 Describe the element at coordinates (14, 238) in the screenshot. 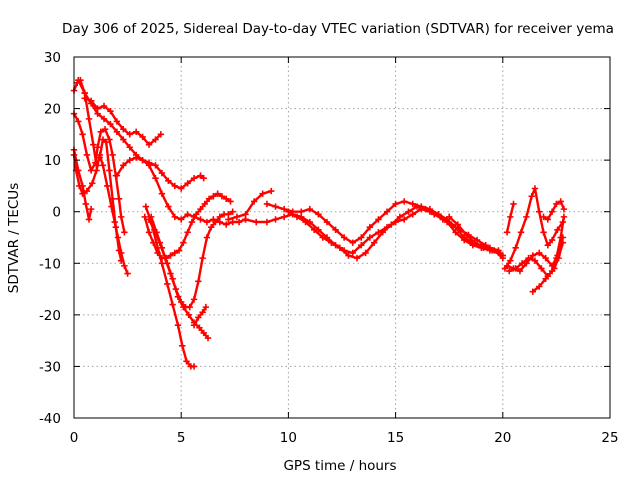

I see `y-axis-label: SDTVAR / TECUs` at that location.